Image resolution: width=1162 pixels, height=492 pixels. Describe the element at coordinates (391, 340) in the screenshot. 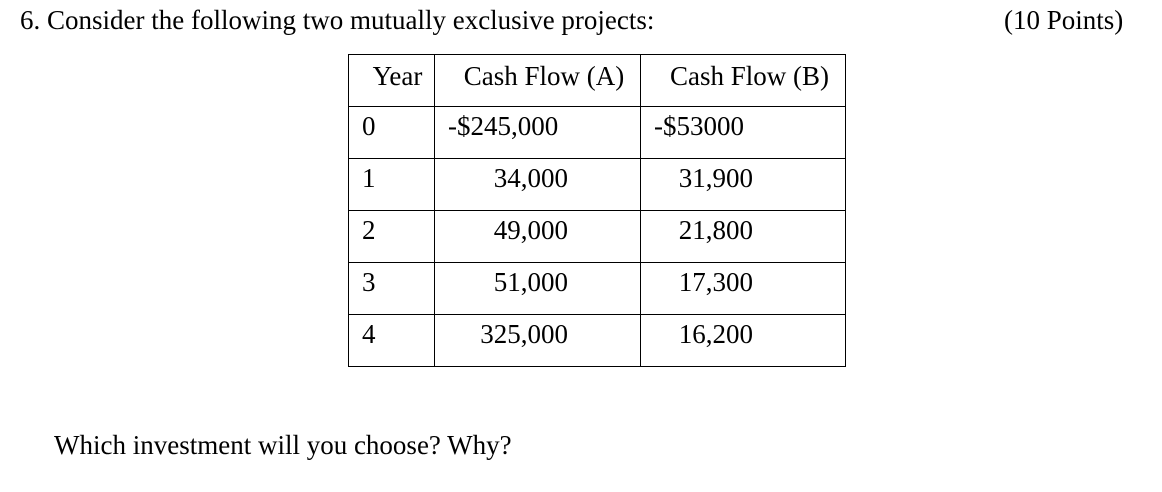

I see `year-cell: 4` at that location.